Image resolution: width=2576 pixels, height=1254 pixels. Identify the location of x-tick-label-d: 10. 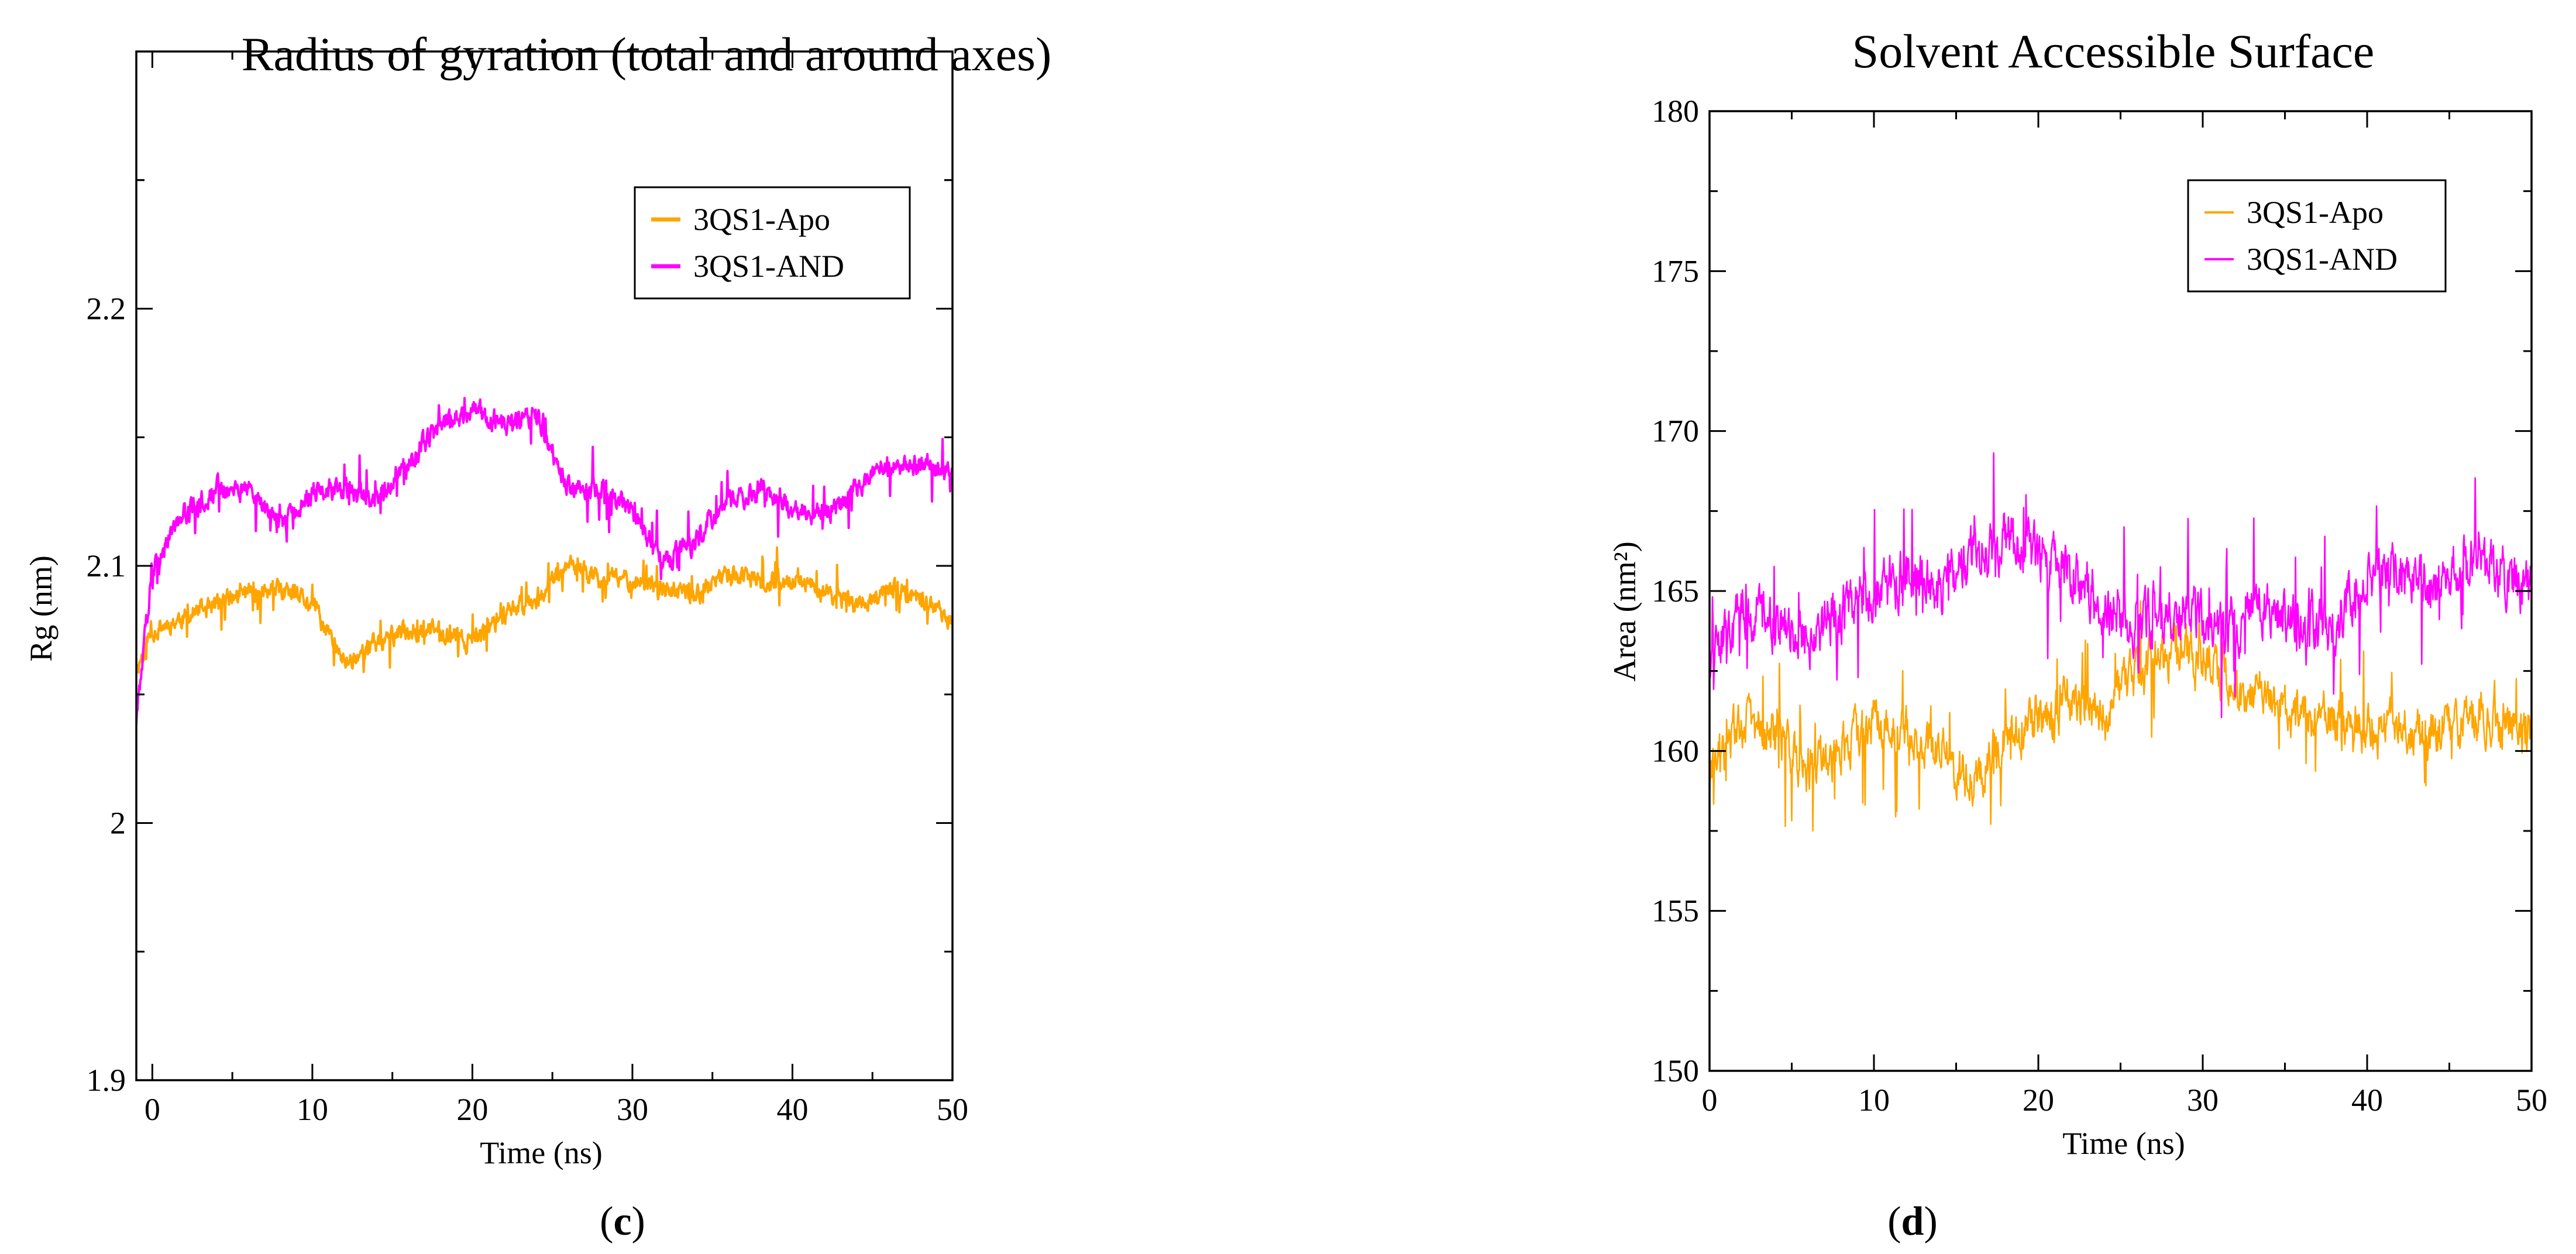
(1874, 1100).